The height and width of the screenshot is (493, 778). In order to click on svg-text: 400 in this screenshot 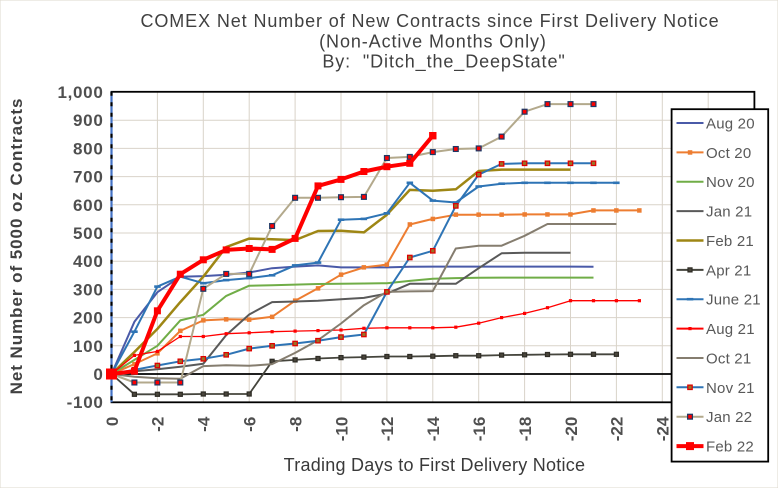, I will do `click(88, 261)`.